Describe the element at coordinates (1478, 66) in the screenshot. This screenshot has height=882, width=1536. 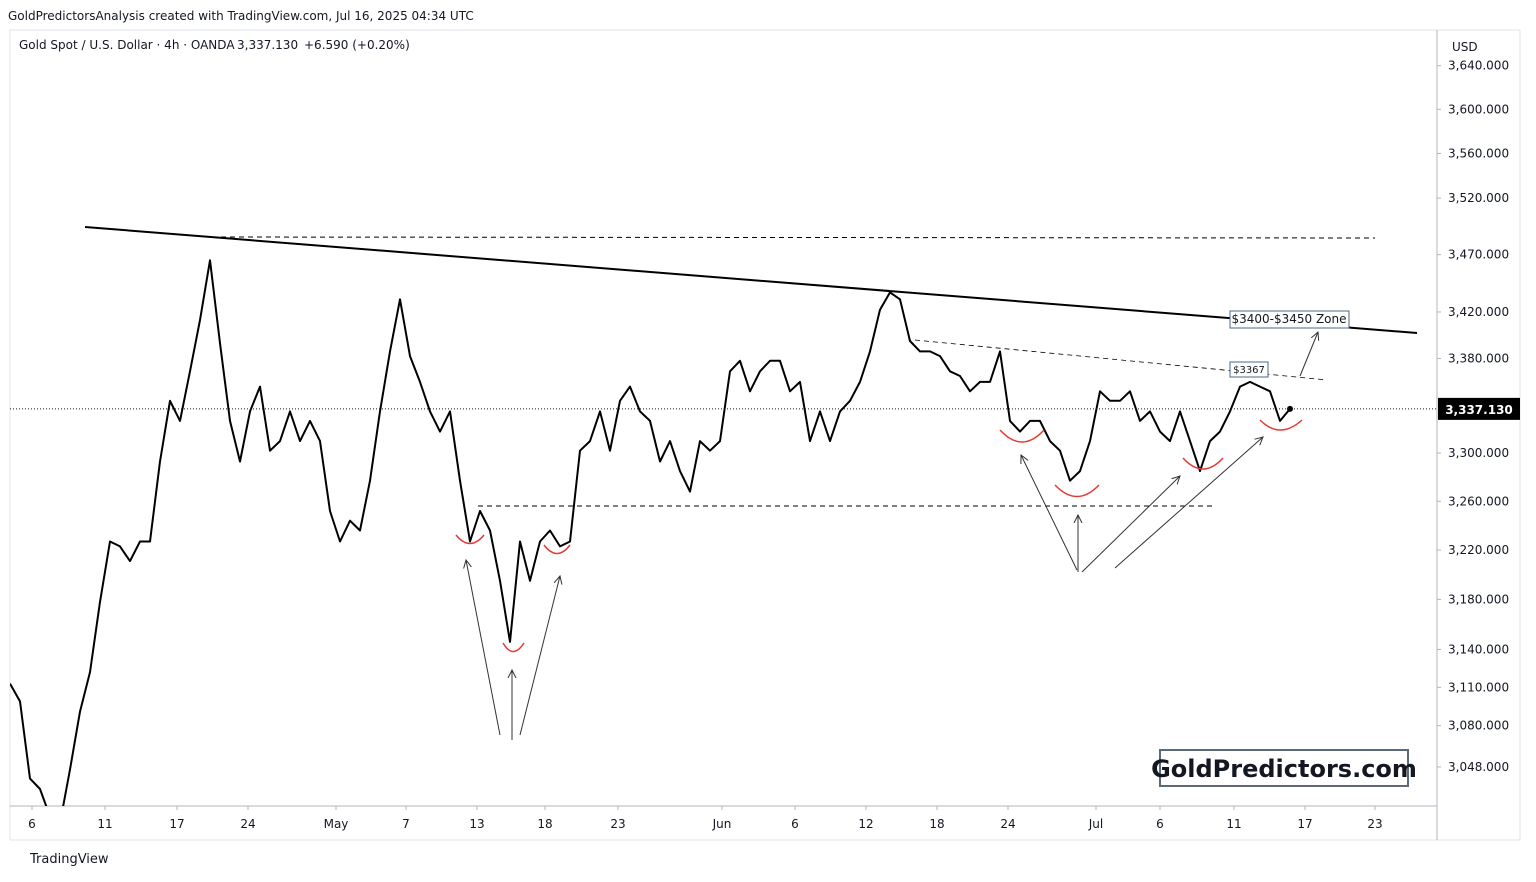
I see `y-tick-label: 3,640.000` at that location.